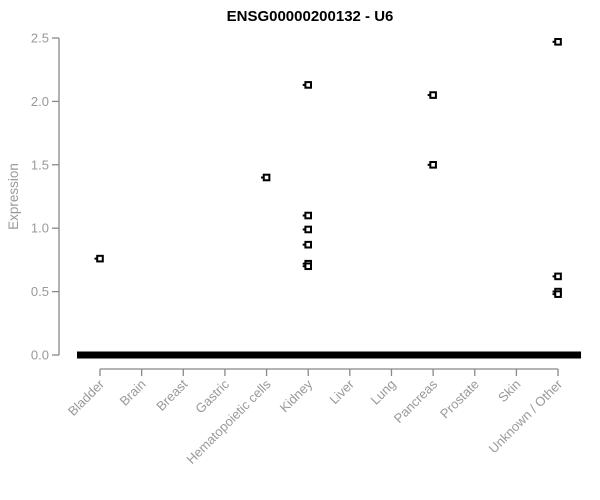 The height and width of the screenshot is (500, 600). Describe the element at coordinates (86, 397) in the screenshot. I see `x-tick-label: Bladder` at that location.